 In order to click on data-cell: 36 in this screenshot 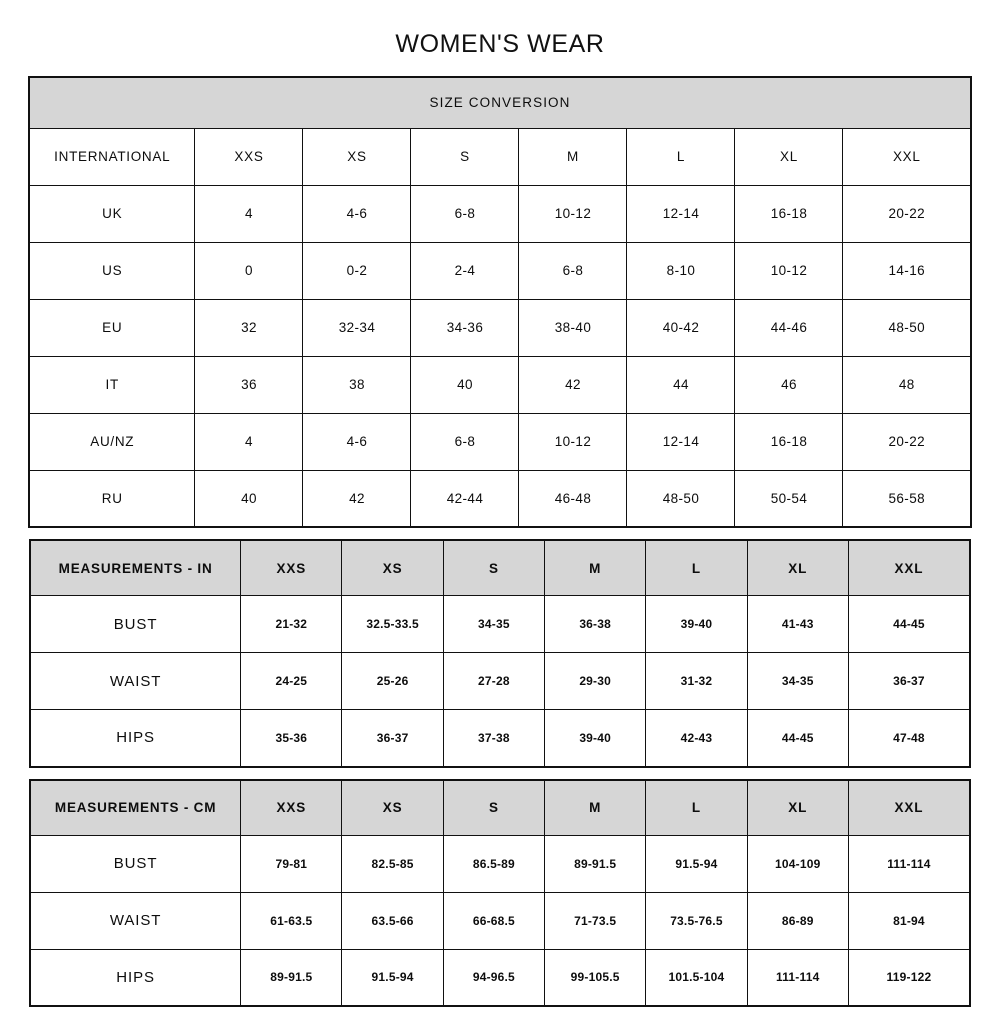, I will do `click(249, 384)`.